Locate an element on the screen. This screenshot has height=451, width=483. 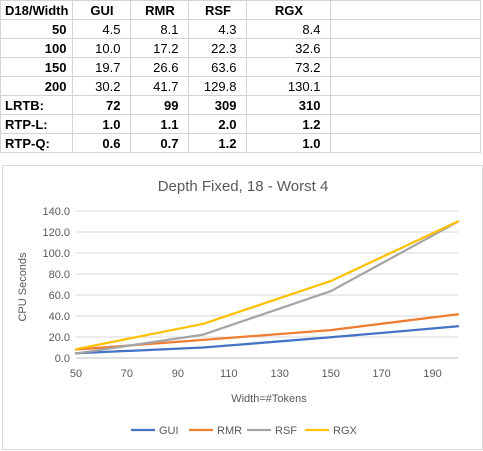
data-row: 200 30.2 41.7 129.8 130.1 is located at coordinates (241, 86).